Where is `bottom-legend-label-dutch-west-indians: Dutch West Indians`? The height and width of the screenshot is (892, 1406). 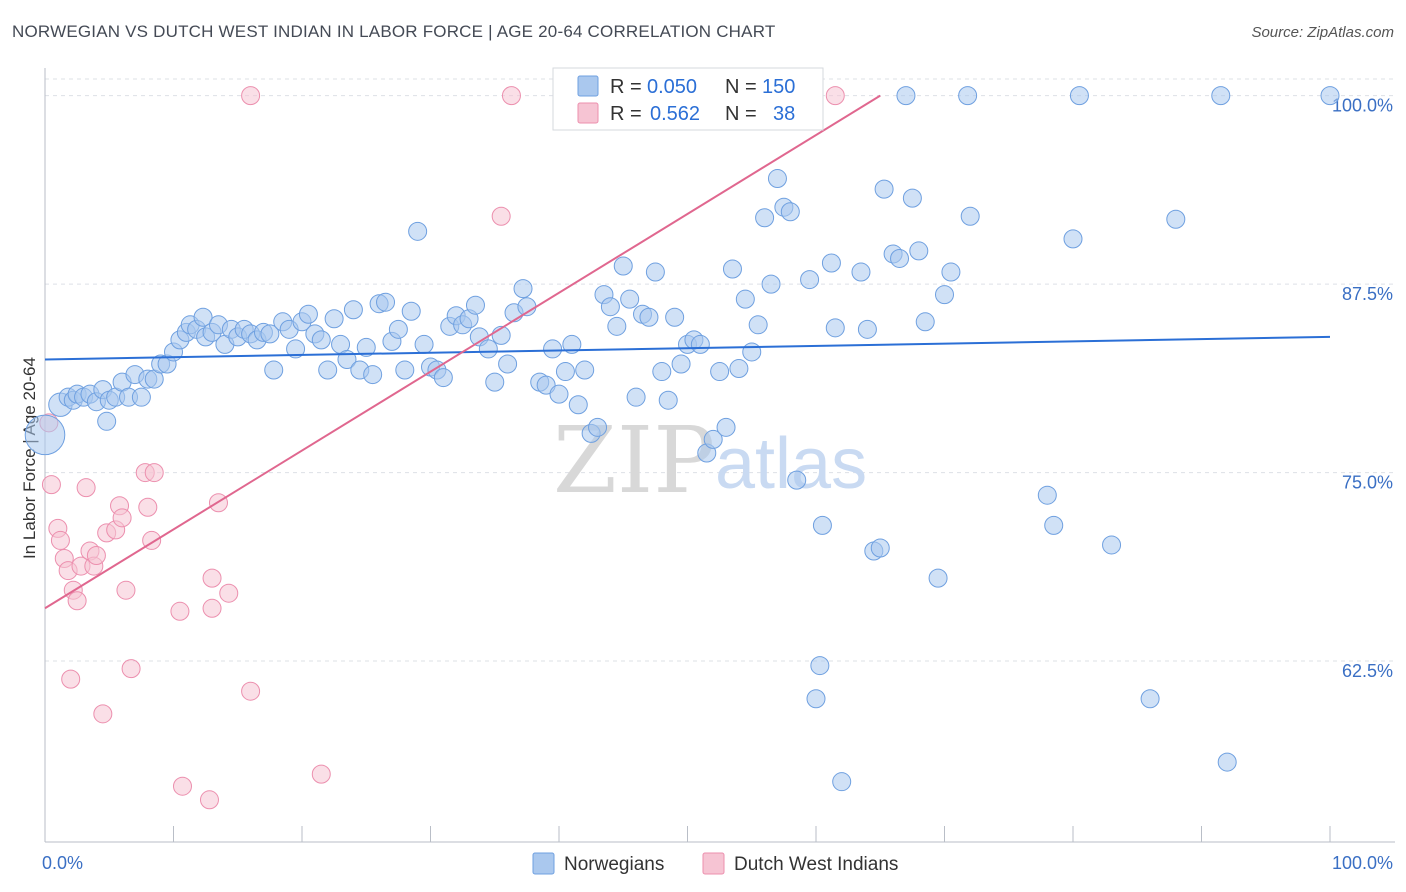
bottom-legend-label-dutch-west-indians: Dutch West Indians is located at coordinates (816, 864).